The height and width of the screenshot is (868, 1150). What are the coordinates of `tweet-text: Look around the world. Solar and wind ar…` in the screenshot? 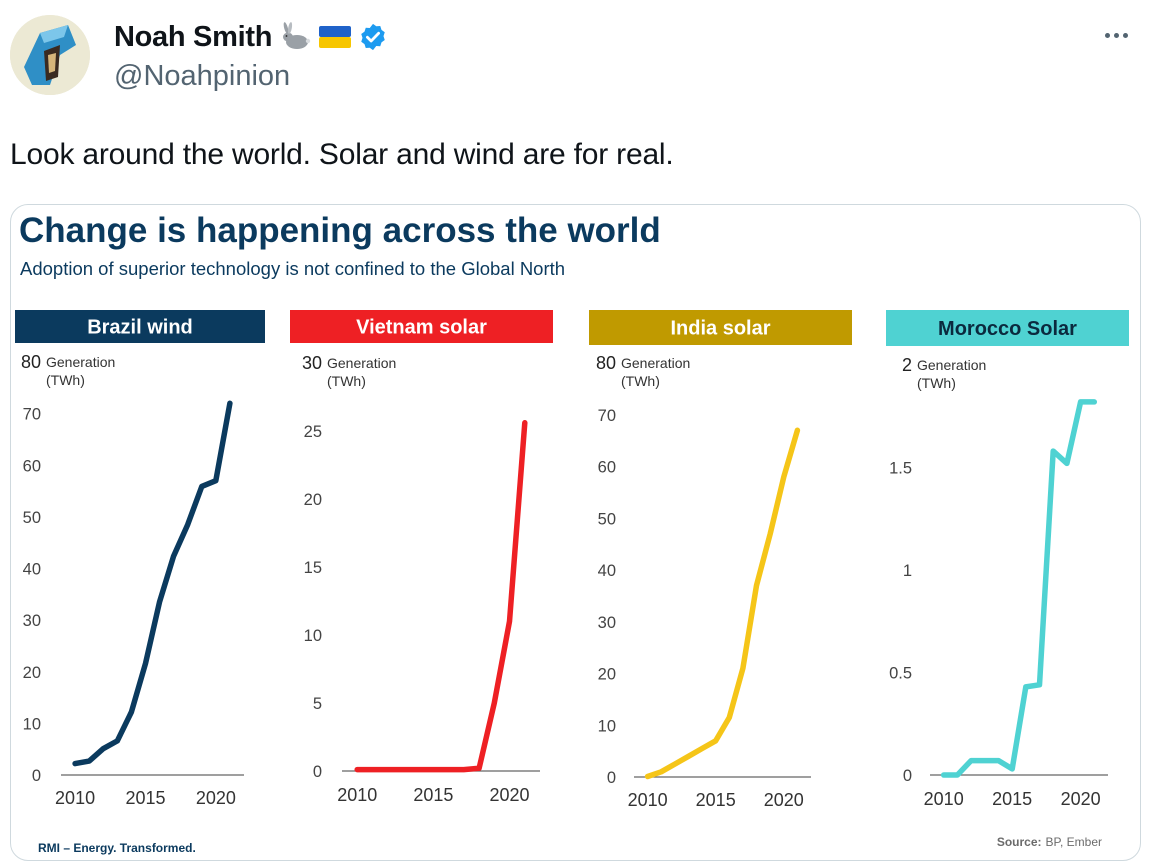 It's located at (342, 154).